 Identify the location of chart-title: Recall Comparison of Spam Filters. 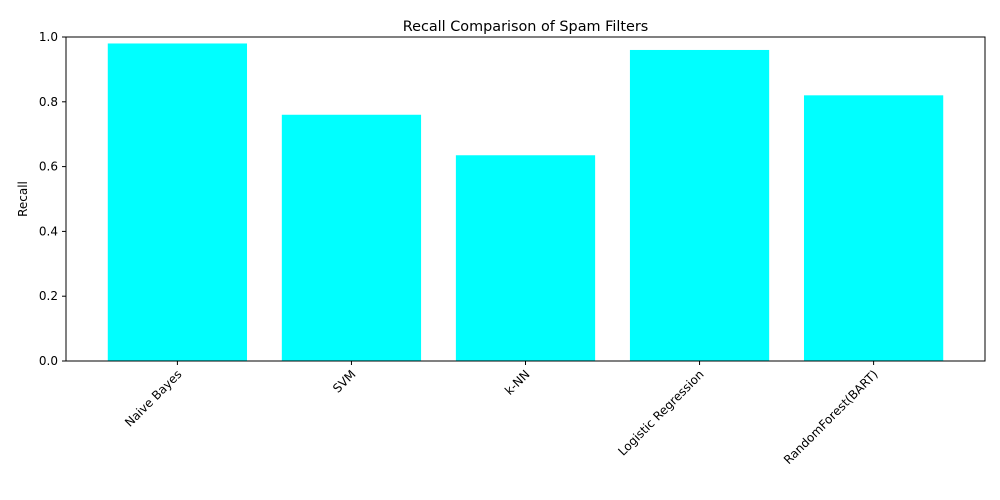
(526, 27).